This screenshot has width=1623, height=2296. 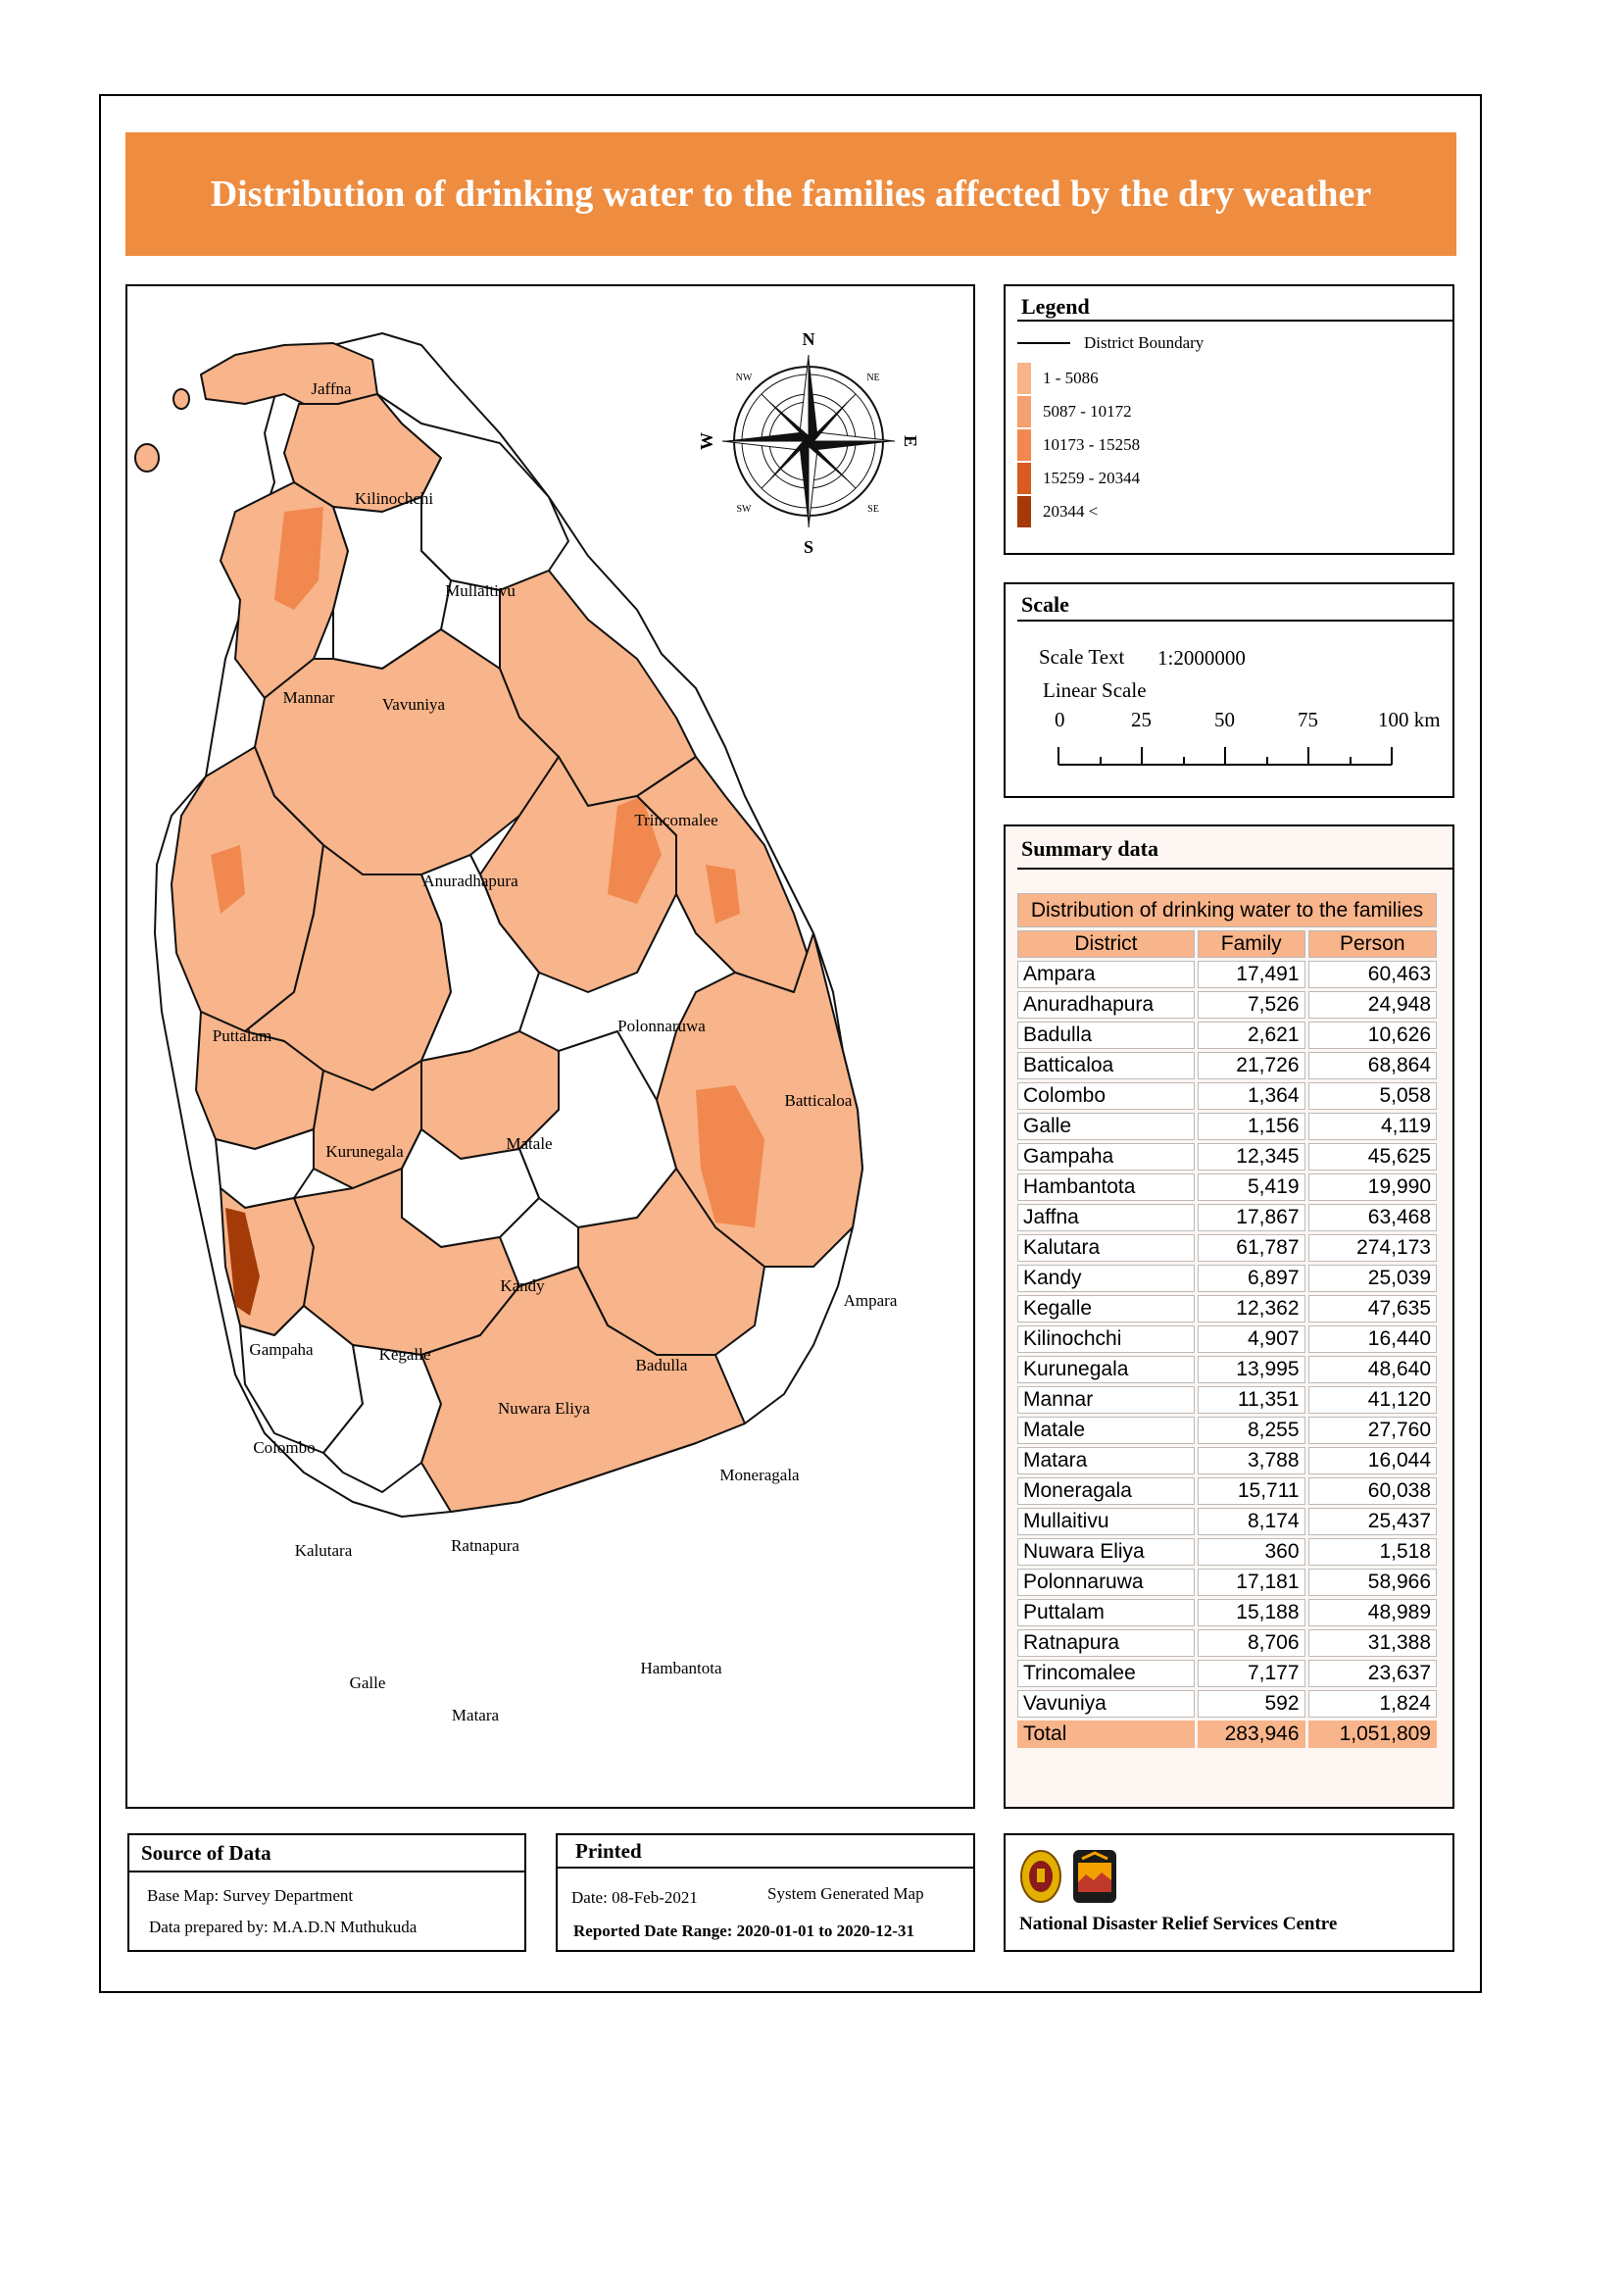 What do you see at coordinates (1144, 342) in the screenshot?
I see `legend-boundary-label: District Boundary` at bounding box center [1144, 342].